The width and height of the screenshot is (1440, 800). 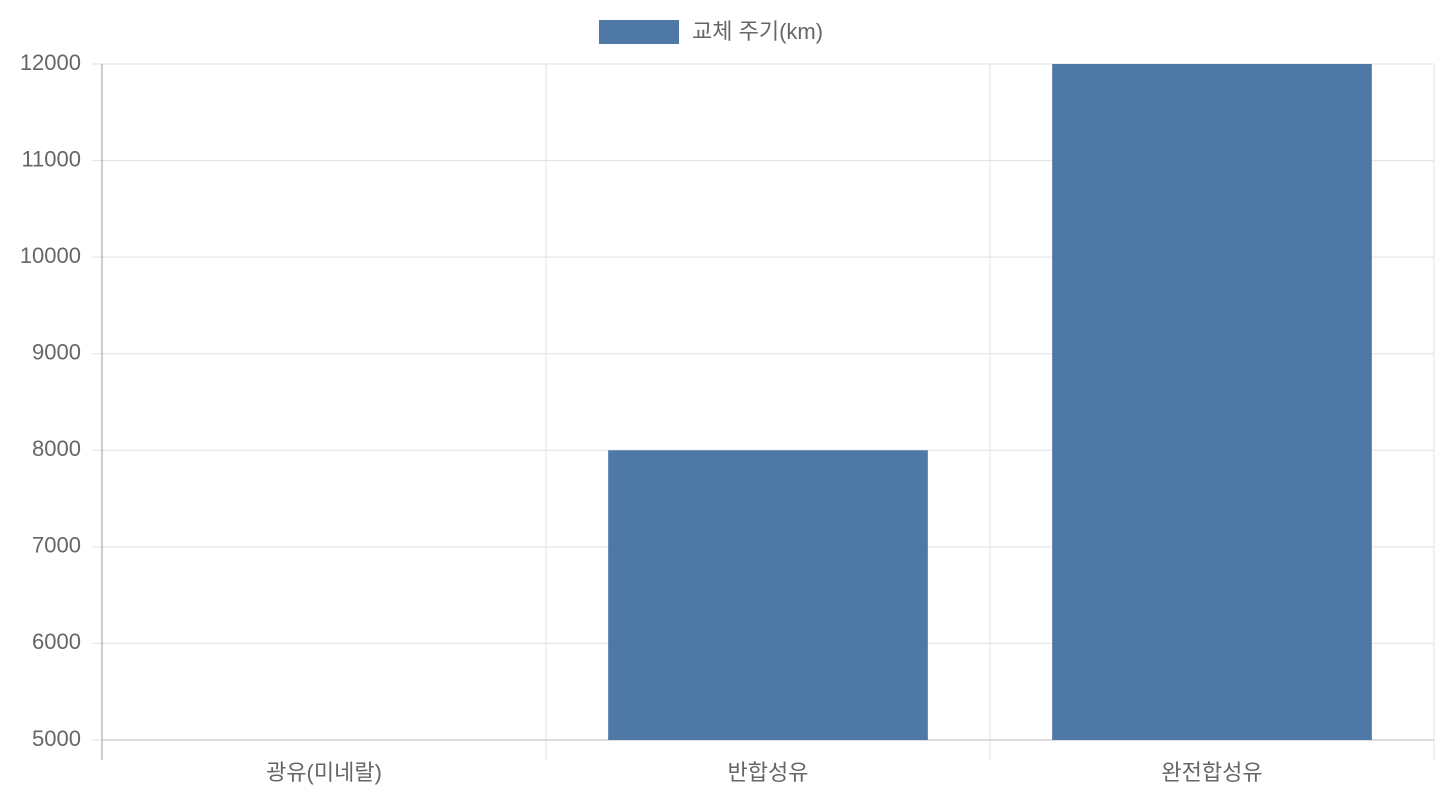 I want to click on y-tick-label: 5000, so click(x=56, y=738).